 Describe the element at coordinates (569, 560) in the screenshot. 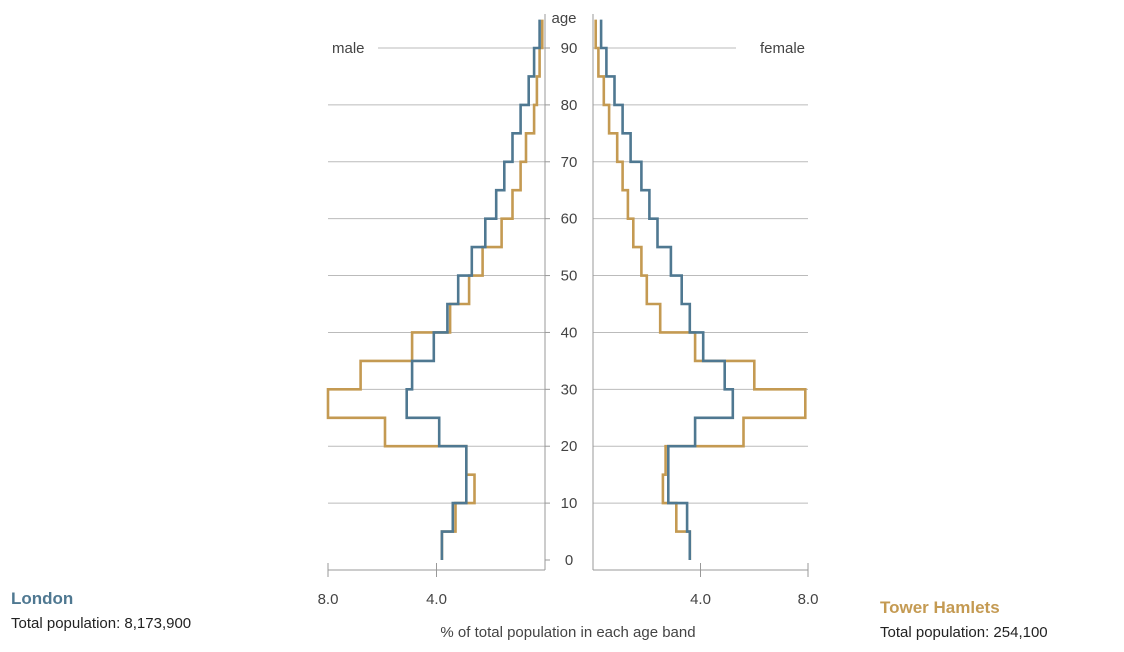

I see `age-label-0: 0` at that location.